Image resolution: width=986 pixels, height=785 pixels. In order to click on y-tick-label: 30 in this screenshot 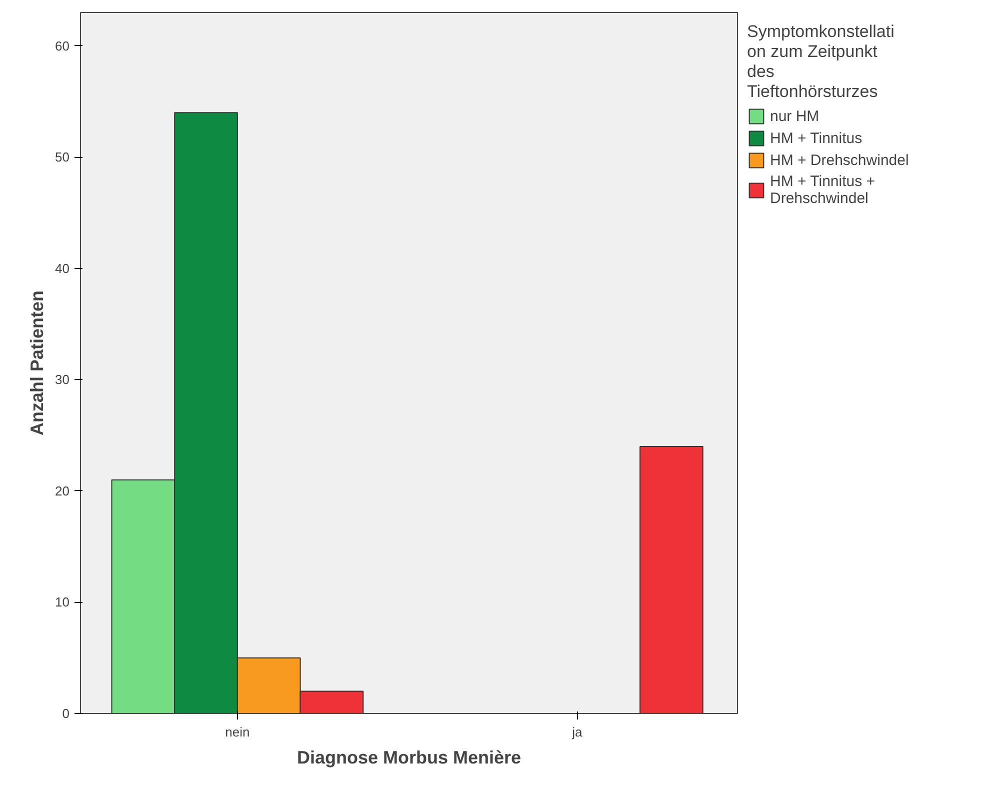, I will do `click(62, 380)`.